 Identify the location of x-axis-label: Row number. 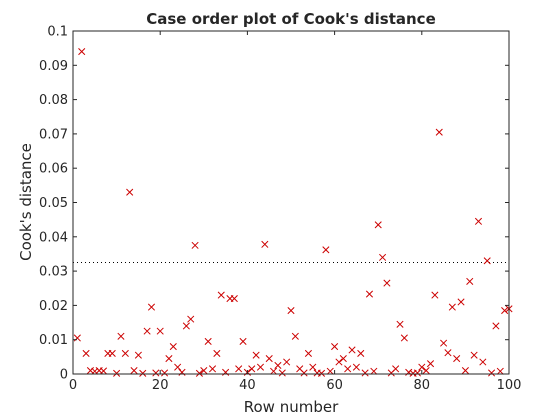
(291, 407).